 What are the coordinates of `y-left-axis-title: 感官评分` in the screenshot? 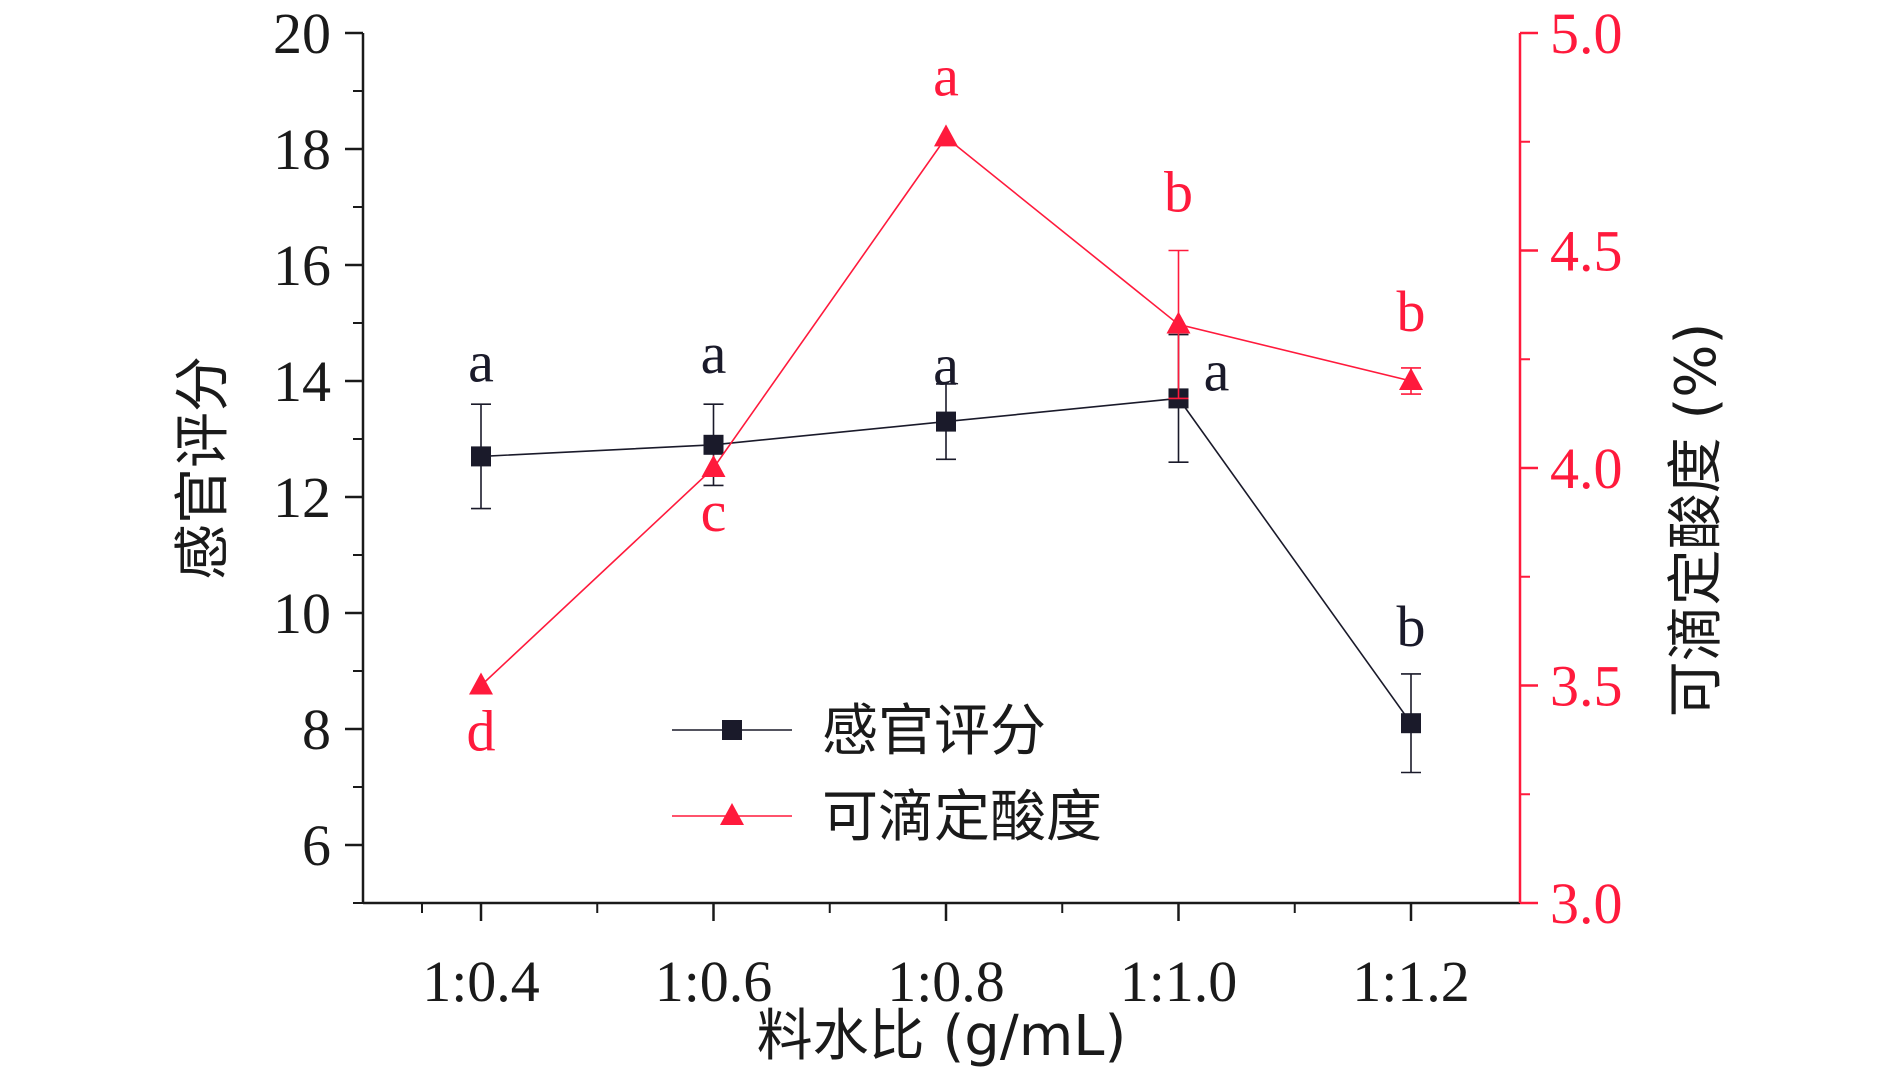 It's located at (203, 468).